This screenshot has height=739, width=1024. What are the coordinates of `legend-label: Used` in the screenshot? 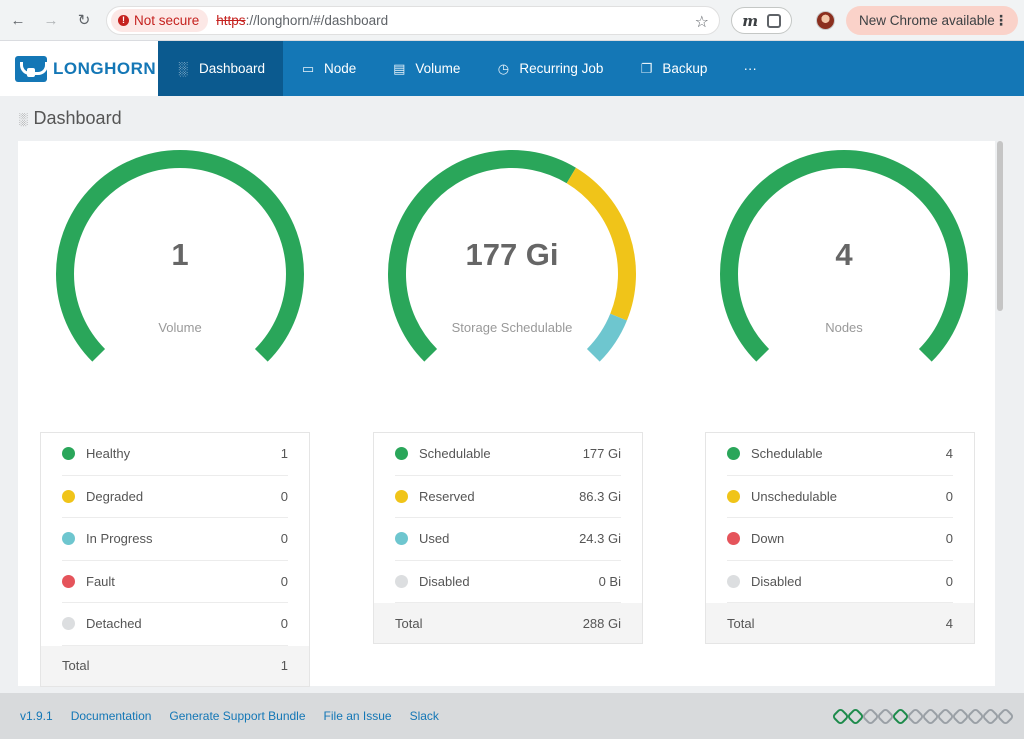 It's located at (434, 539).